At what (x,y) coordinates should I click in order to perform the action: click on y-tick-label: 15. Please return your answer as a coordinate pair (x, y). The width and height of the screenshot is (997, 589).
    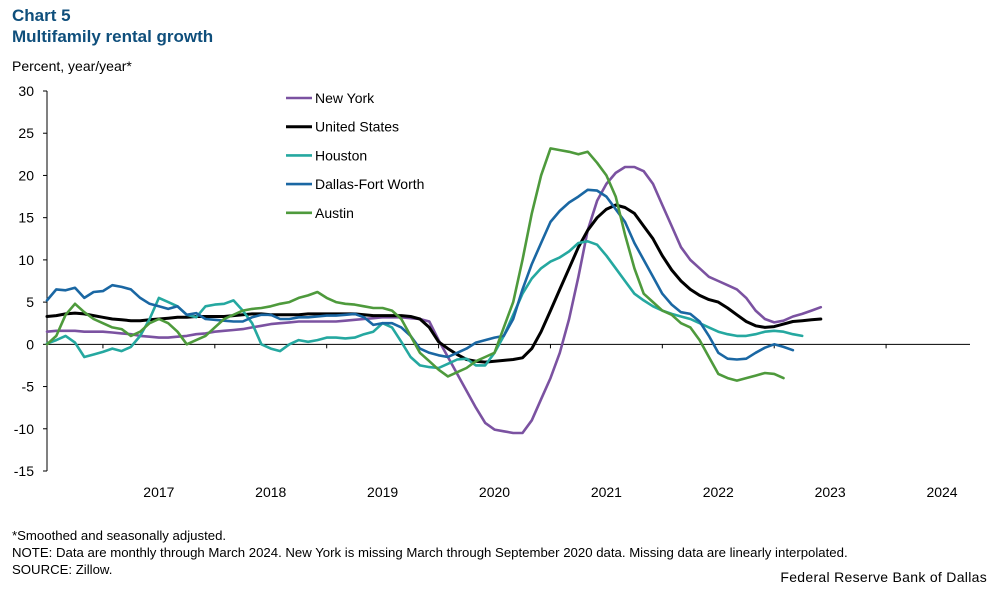
    Looking at the image, I should click on (26, 218).